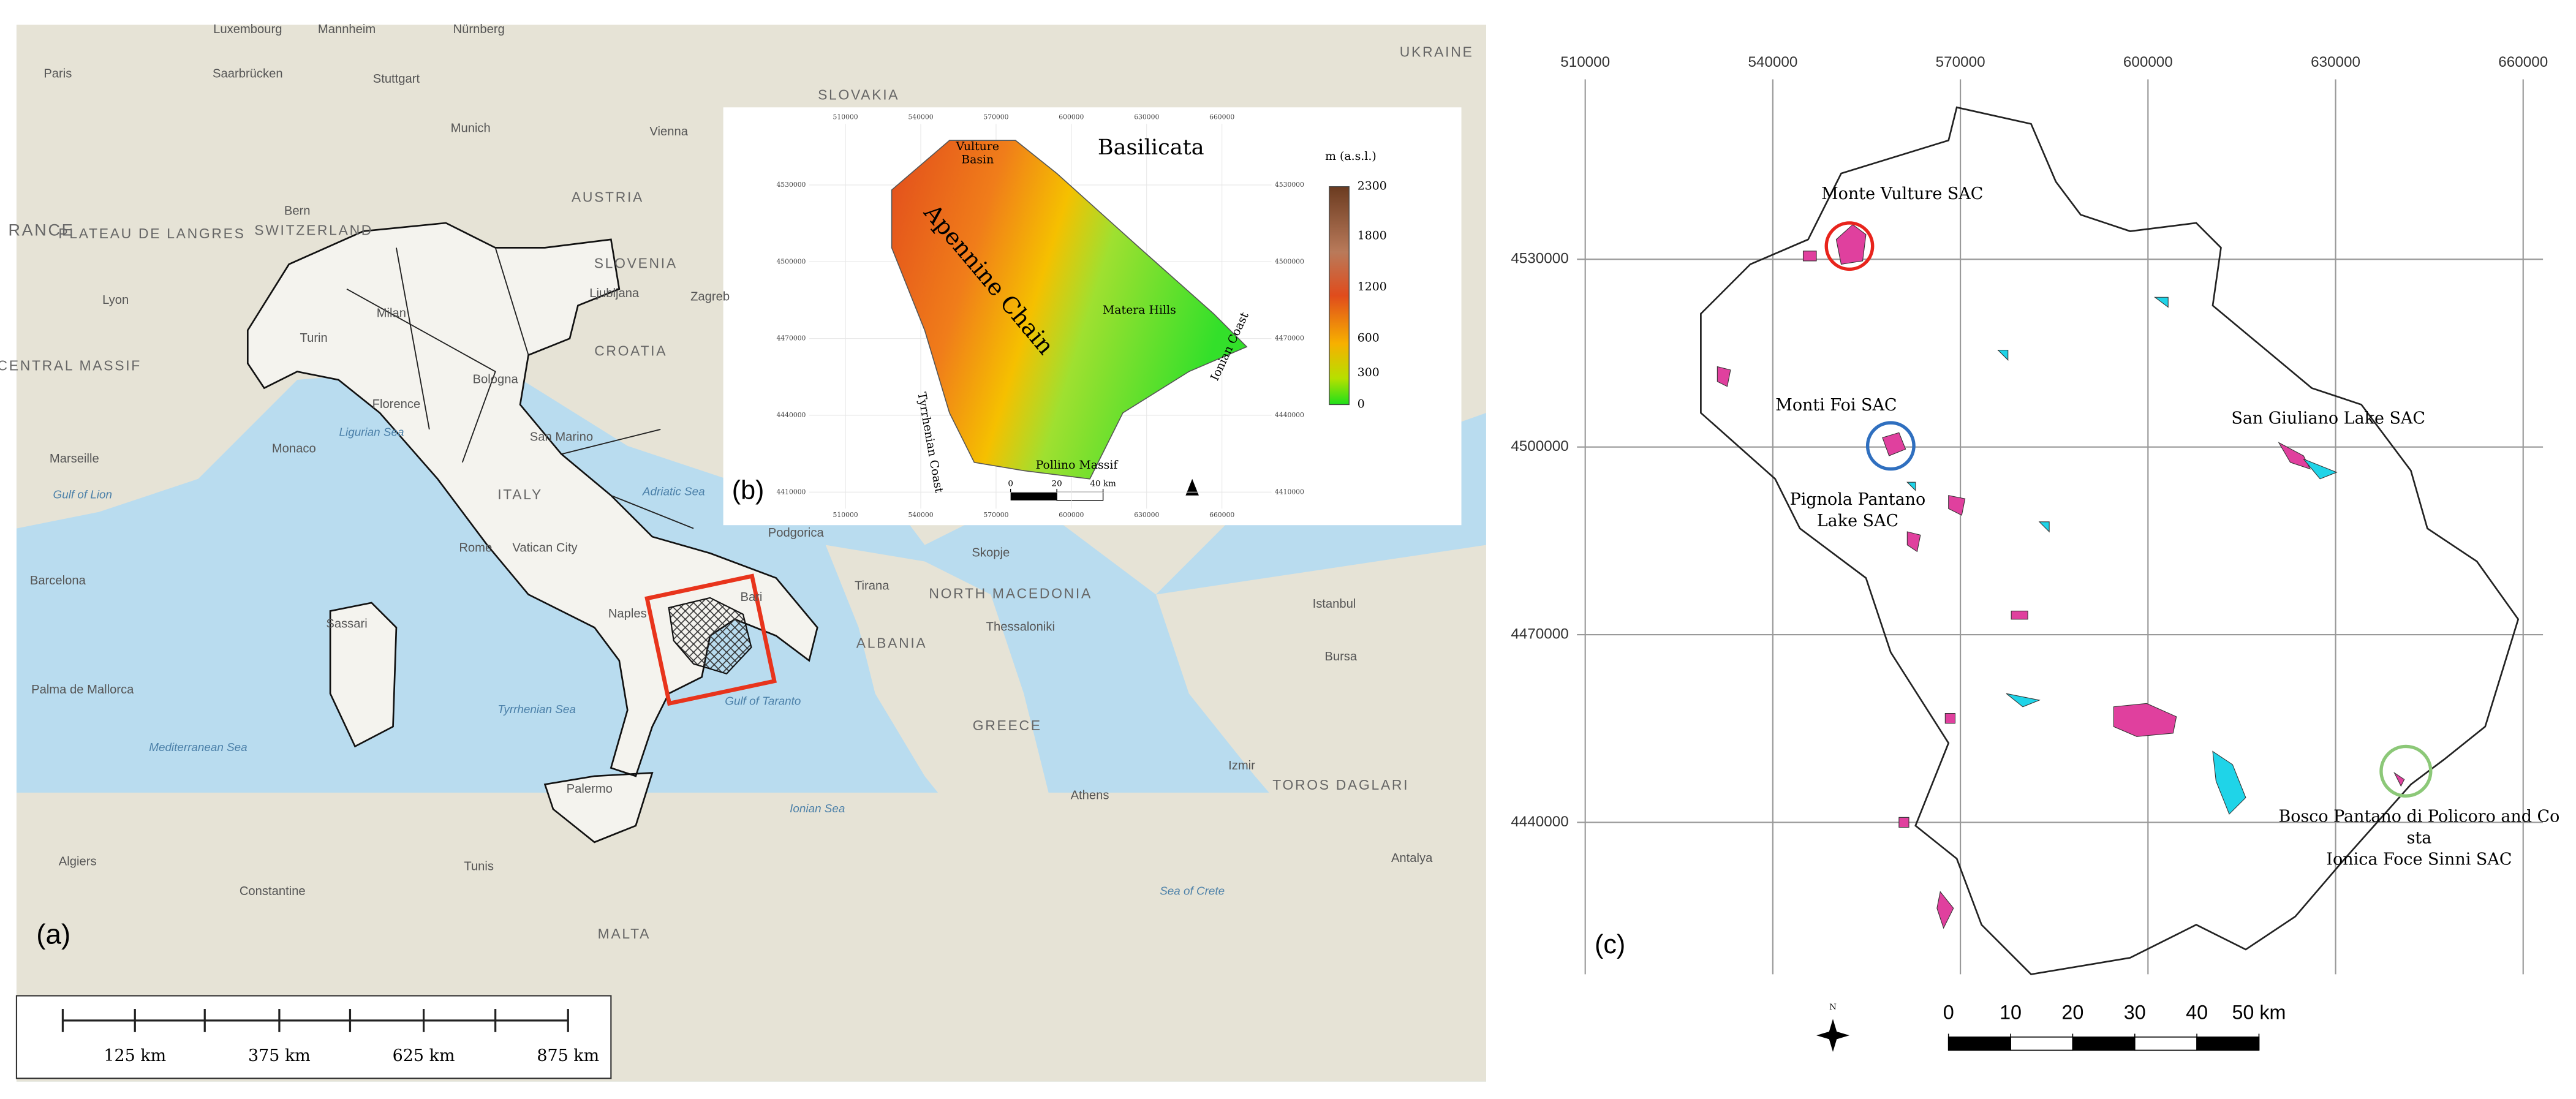 This screenshot has height=1099, width=2576. What do you see at coordinates (346, 623) in the screenshot?
I see `place-label: Sassari` at bounding box center [346, 623].